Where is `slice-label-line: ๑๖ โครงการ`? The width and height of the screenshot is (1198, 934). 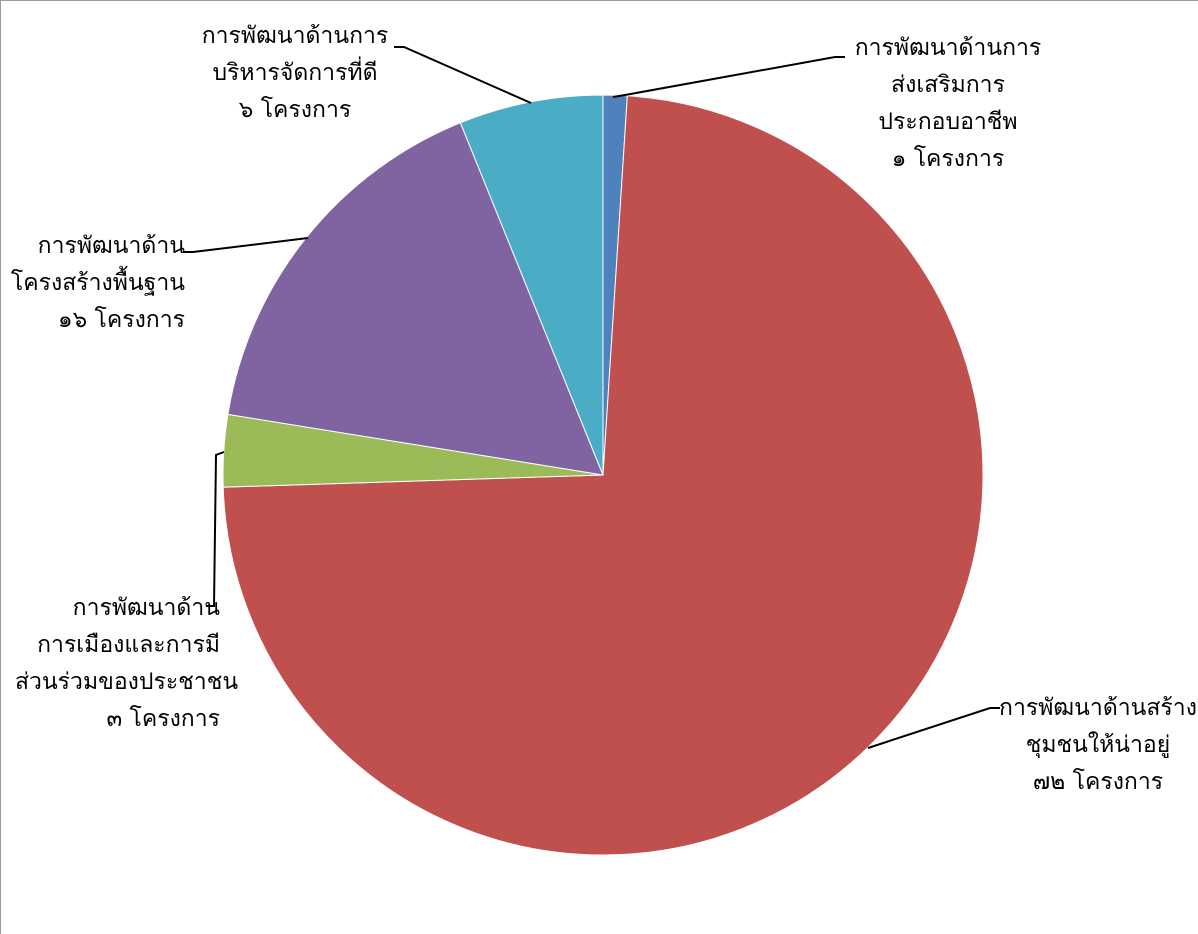 slice-label-line: ๑๖ โครงการ is located at coordinates (121, 320).